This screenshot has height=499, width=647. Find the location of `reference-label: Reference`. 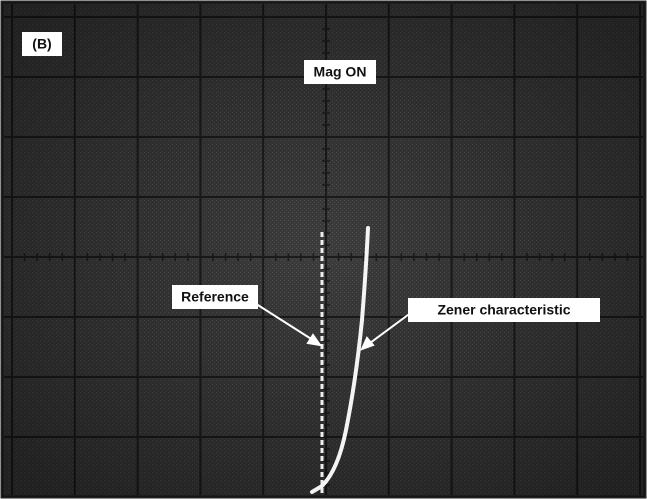

reference-label: Reference is located at coordinates (215, 297).